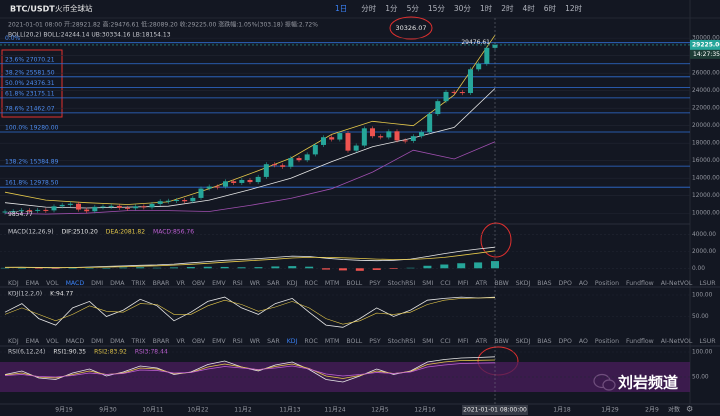  Describe the element at coordinates (706, 109) in the screenshot. I see `y-tick-label: 22000.00` at that location.